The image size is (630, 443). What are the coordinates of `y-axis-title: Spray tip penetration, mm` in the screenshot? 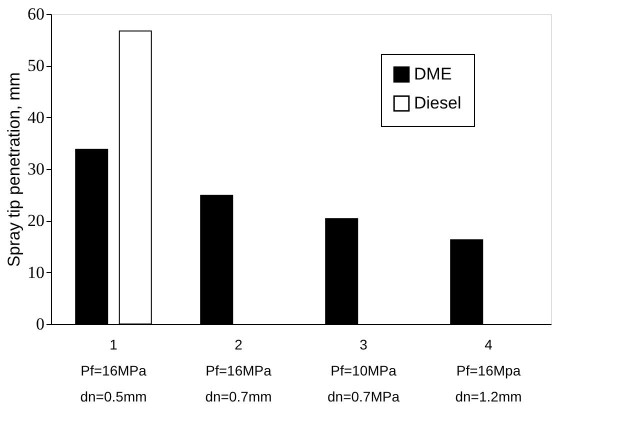 It's located at (14, 169).